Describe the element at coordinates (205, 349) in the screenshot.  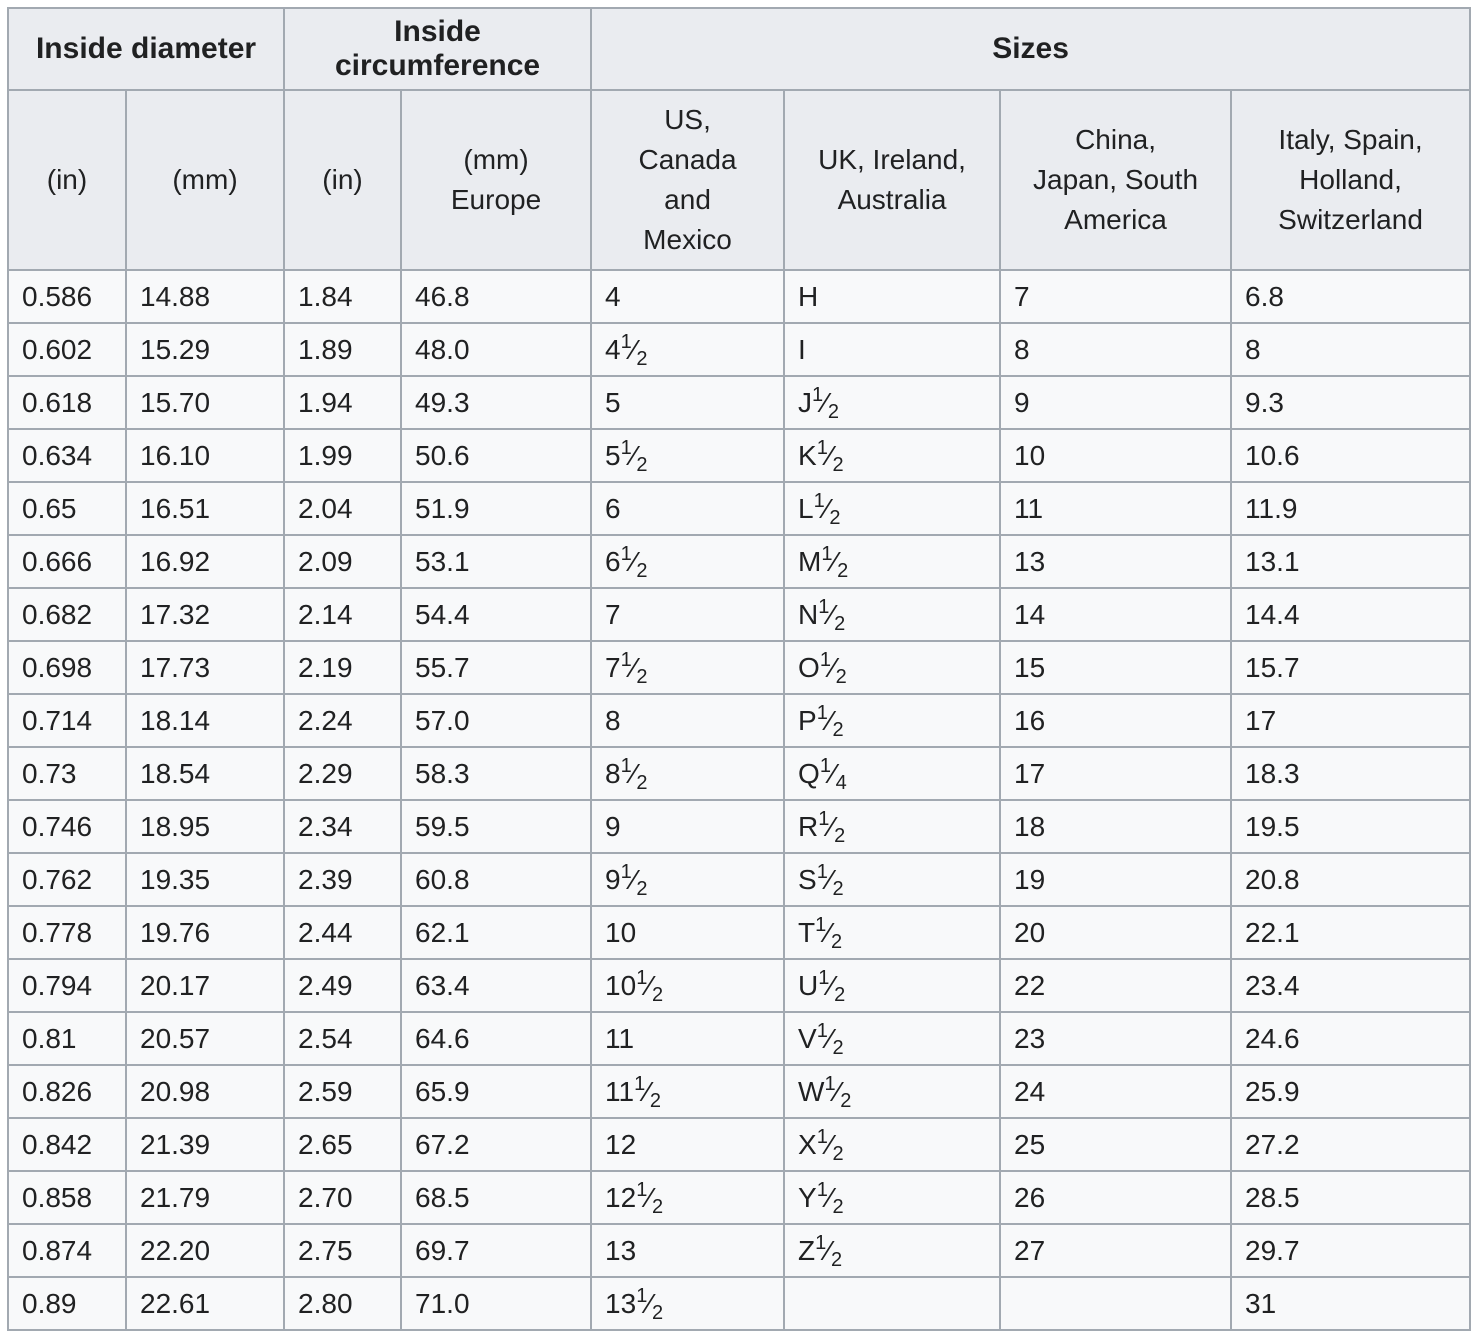
I see `table-cell-r2-c2: 15.29` at that location.